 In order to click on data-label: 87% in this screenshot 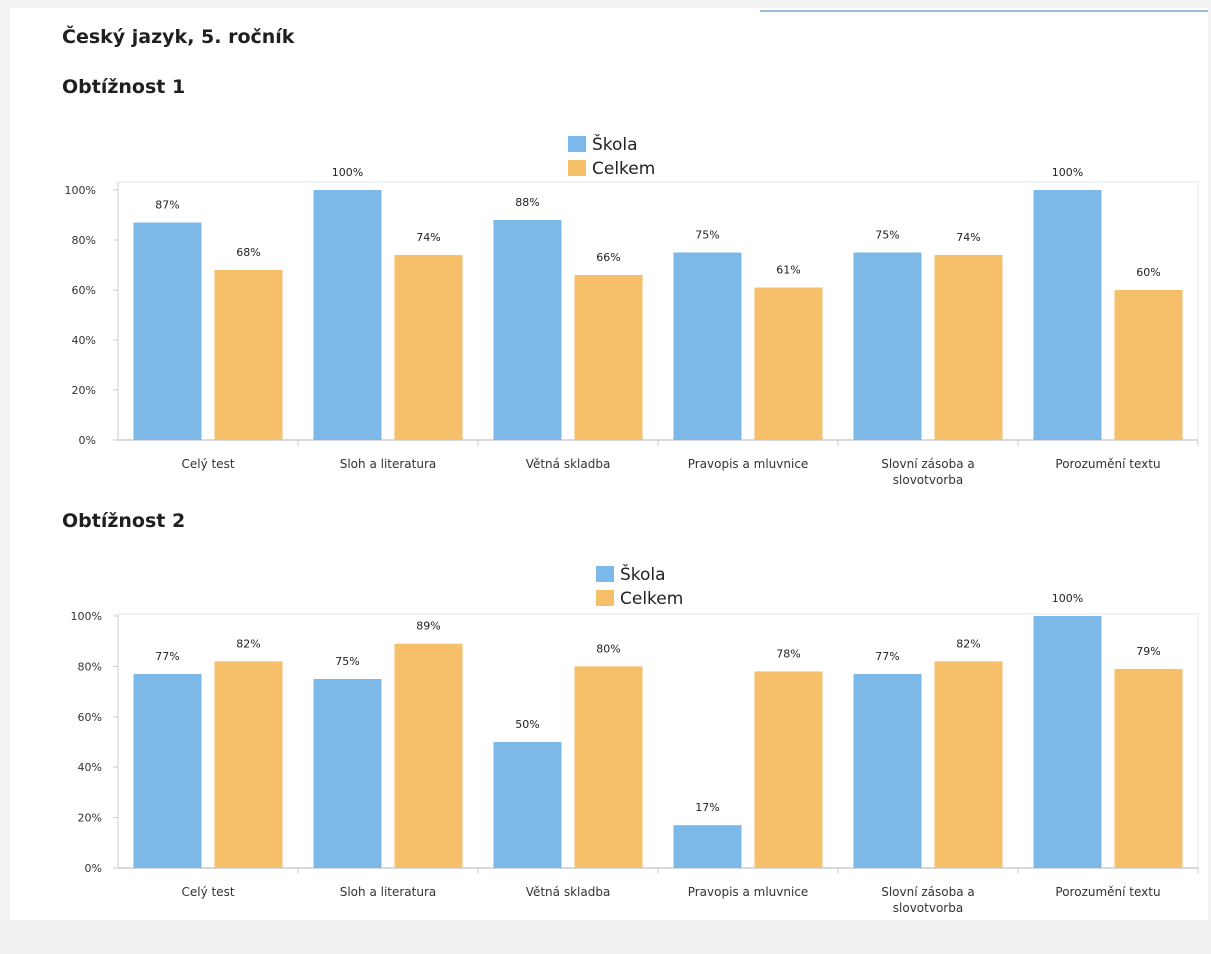, I will do `click(167, 205)`.